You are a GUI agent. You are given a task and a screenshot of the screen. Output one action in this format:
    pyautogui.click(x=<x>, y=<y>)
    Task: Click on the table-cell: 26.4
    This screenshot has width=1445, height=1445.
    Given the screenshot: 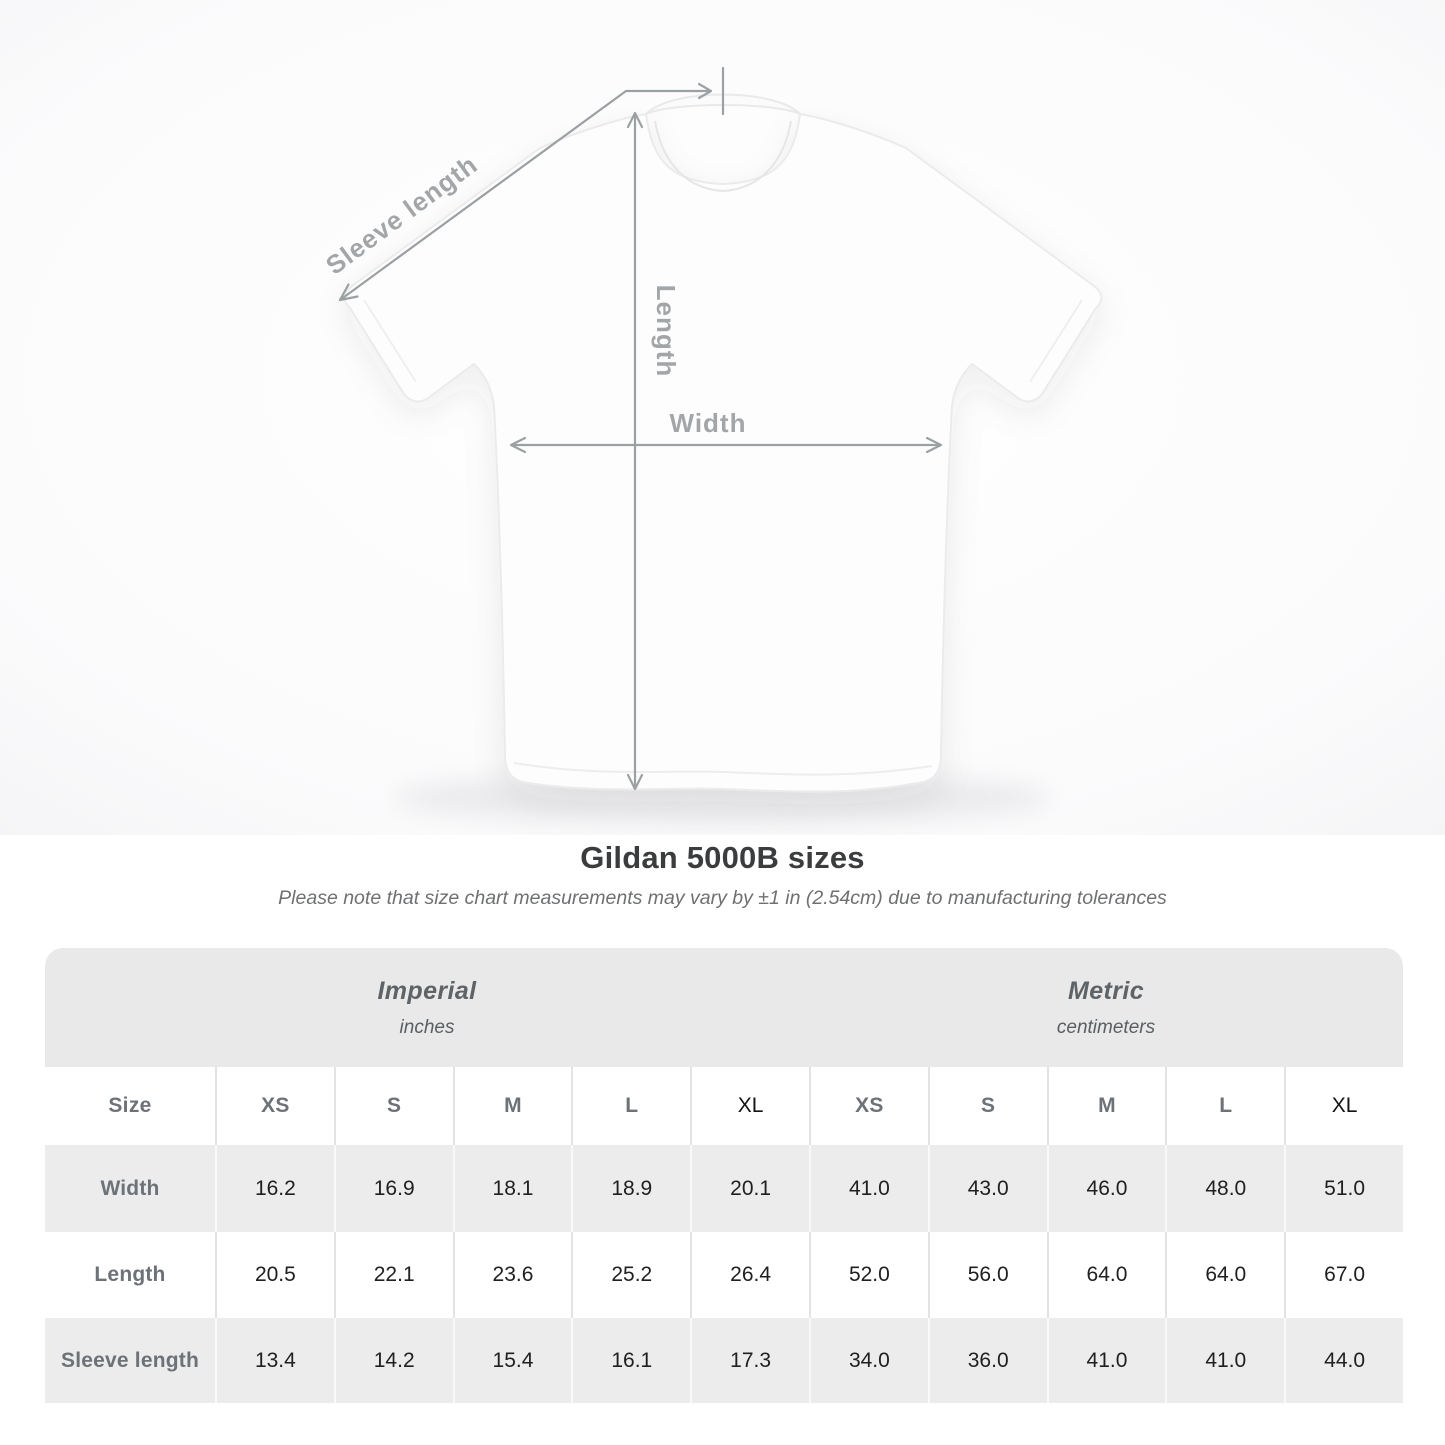 What is the action you would take?
    pyautogui.click(x=749, y=1275)
    